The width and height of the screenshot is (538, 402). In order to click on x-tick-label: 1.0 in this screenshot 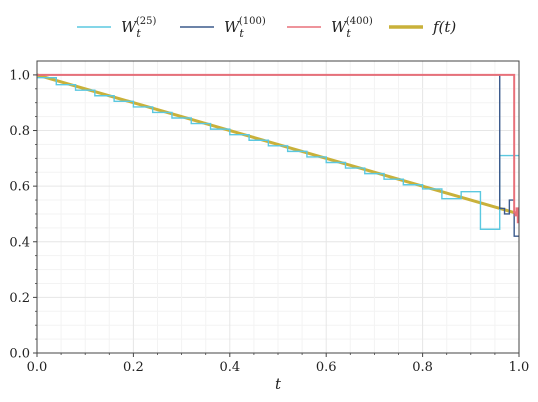, I will do `click(519, 367)`.